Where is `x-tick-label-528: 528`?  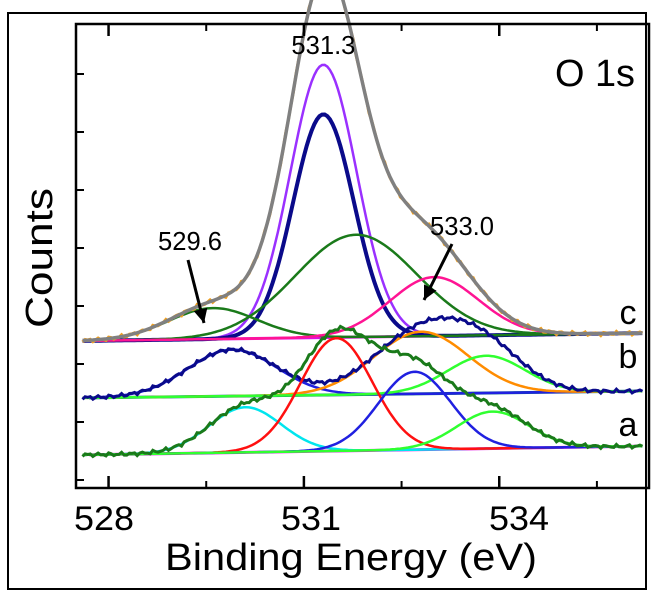 x-tick-label-528: 528 is located at coordinates (104, 519).